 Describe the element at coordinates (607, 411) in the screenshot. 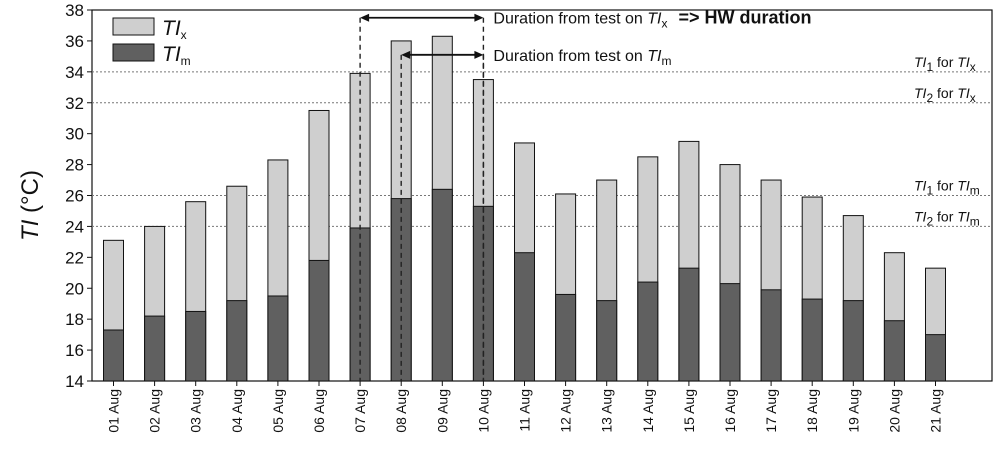

I see `x-tick-label: 13 Aug` at that location.